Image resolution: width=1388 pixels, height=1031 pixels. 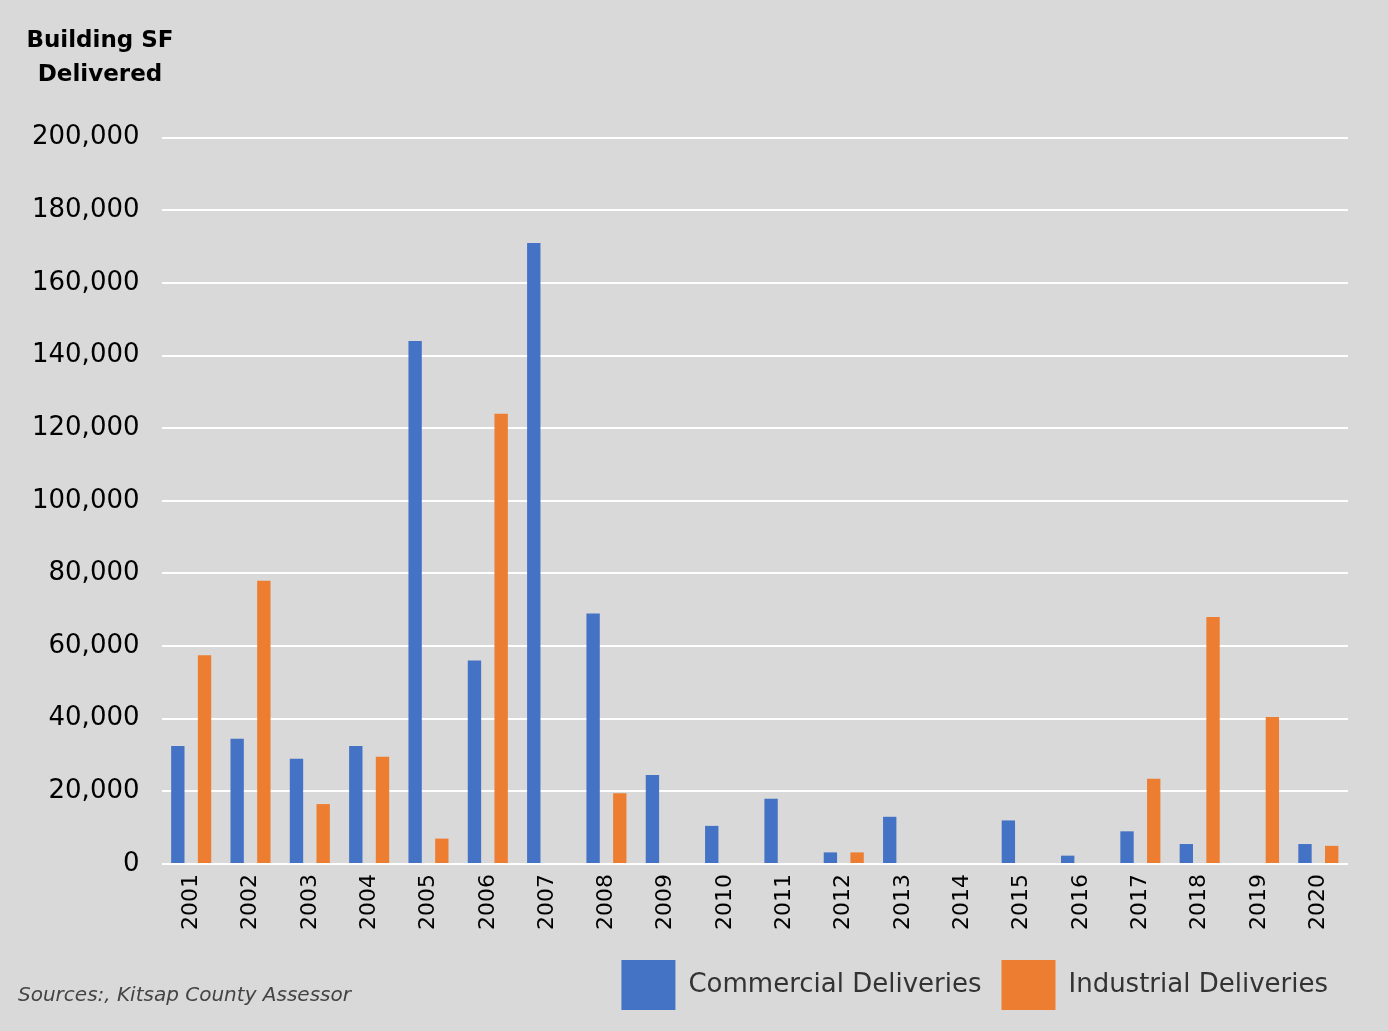 What do you see at coordinates (961, 902) in the screenshot?
I see `x-tick-label: 2014` at bounding box center [961, 902].